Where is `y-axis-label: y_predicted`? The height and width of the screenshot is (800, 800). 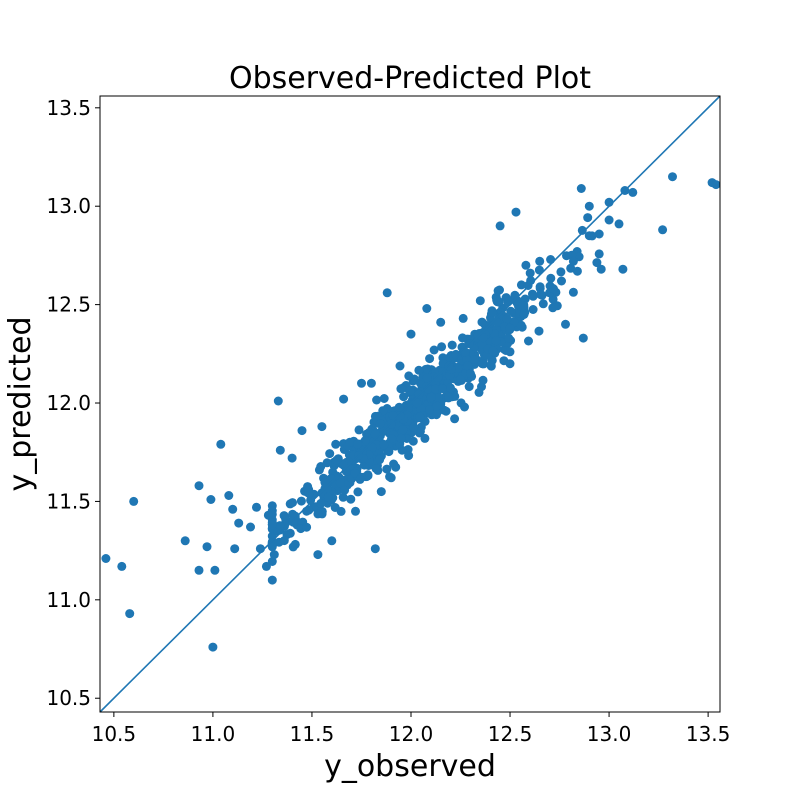 y-axis-label: y_predicted is located at coordinates (20, 403).